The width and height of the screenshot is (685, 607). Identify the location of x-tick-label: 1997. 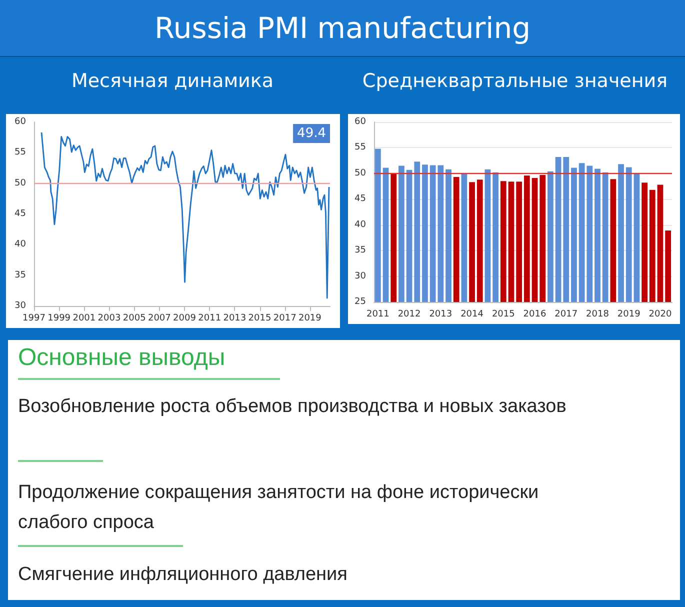
(34, 319).